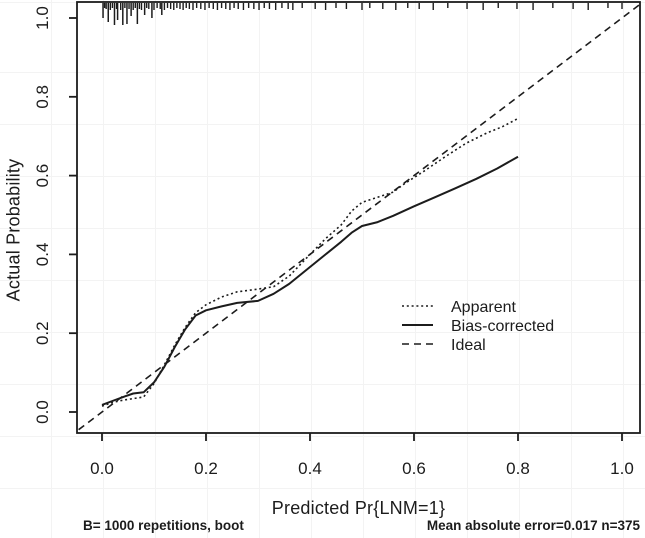 The width and height of the screenshot is (645, 538). What do you see at coordinates (163, 525) in the screenshot?
I see `bootstrap-note: B= 1000 repetitions, boot` at bounding box center [163, 525].